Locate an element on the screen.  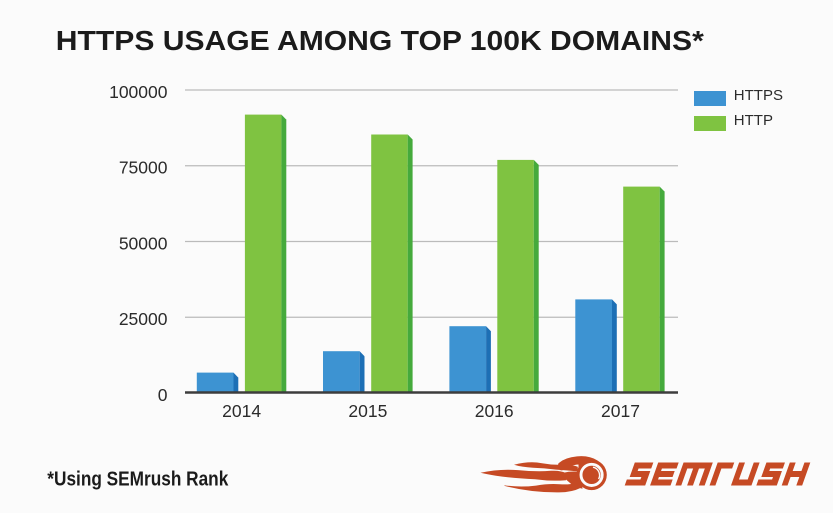
svg-text: 50000 is located at coordinates (143, 243).